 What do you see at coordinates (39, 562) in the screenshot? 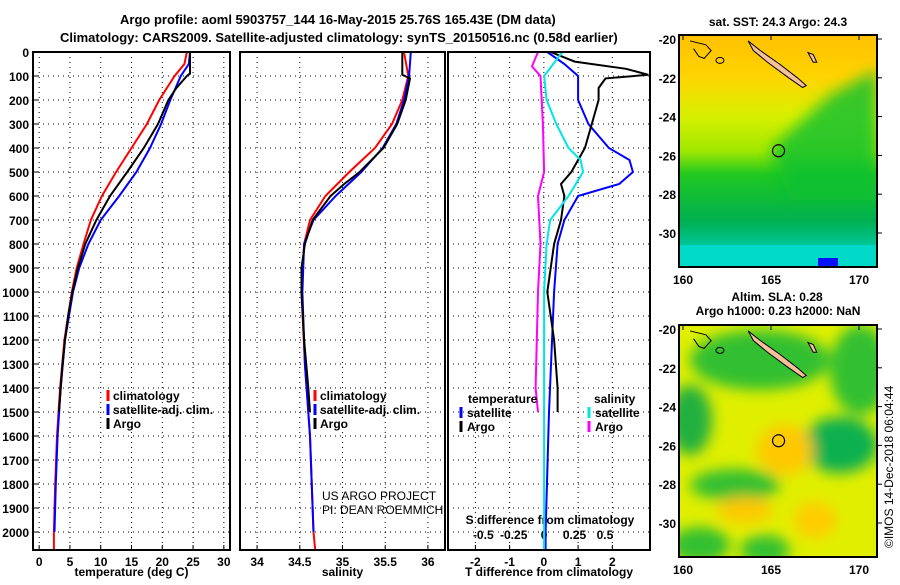
I see `x-tick-label: 0` at bounding box center [39, 562].